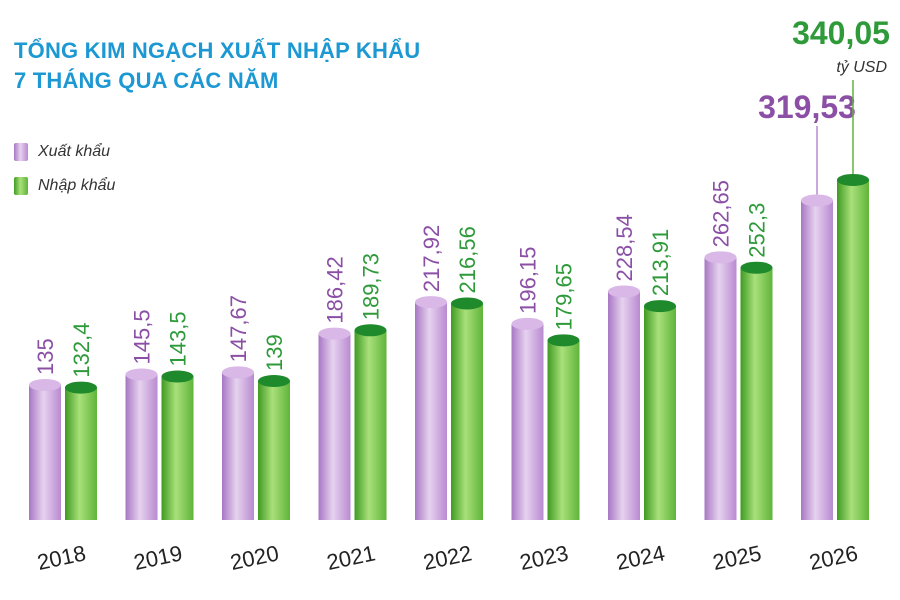  What do you see at coordinates (527, 421) in the screenshot?
I see `bar-export-2023` at bounding box center [527, 421].